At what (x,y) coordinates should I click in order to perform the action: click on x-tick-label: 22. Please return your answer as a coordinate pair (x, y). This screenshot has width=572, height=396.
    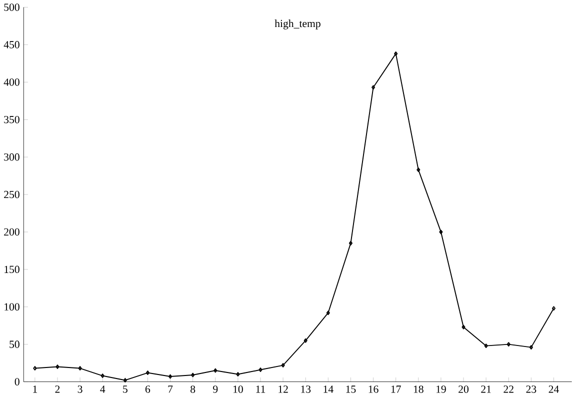
    Looking at the image, I should click on (509, 389).